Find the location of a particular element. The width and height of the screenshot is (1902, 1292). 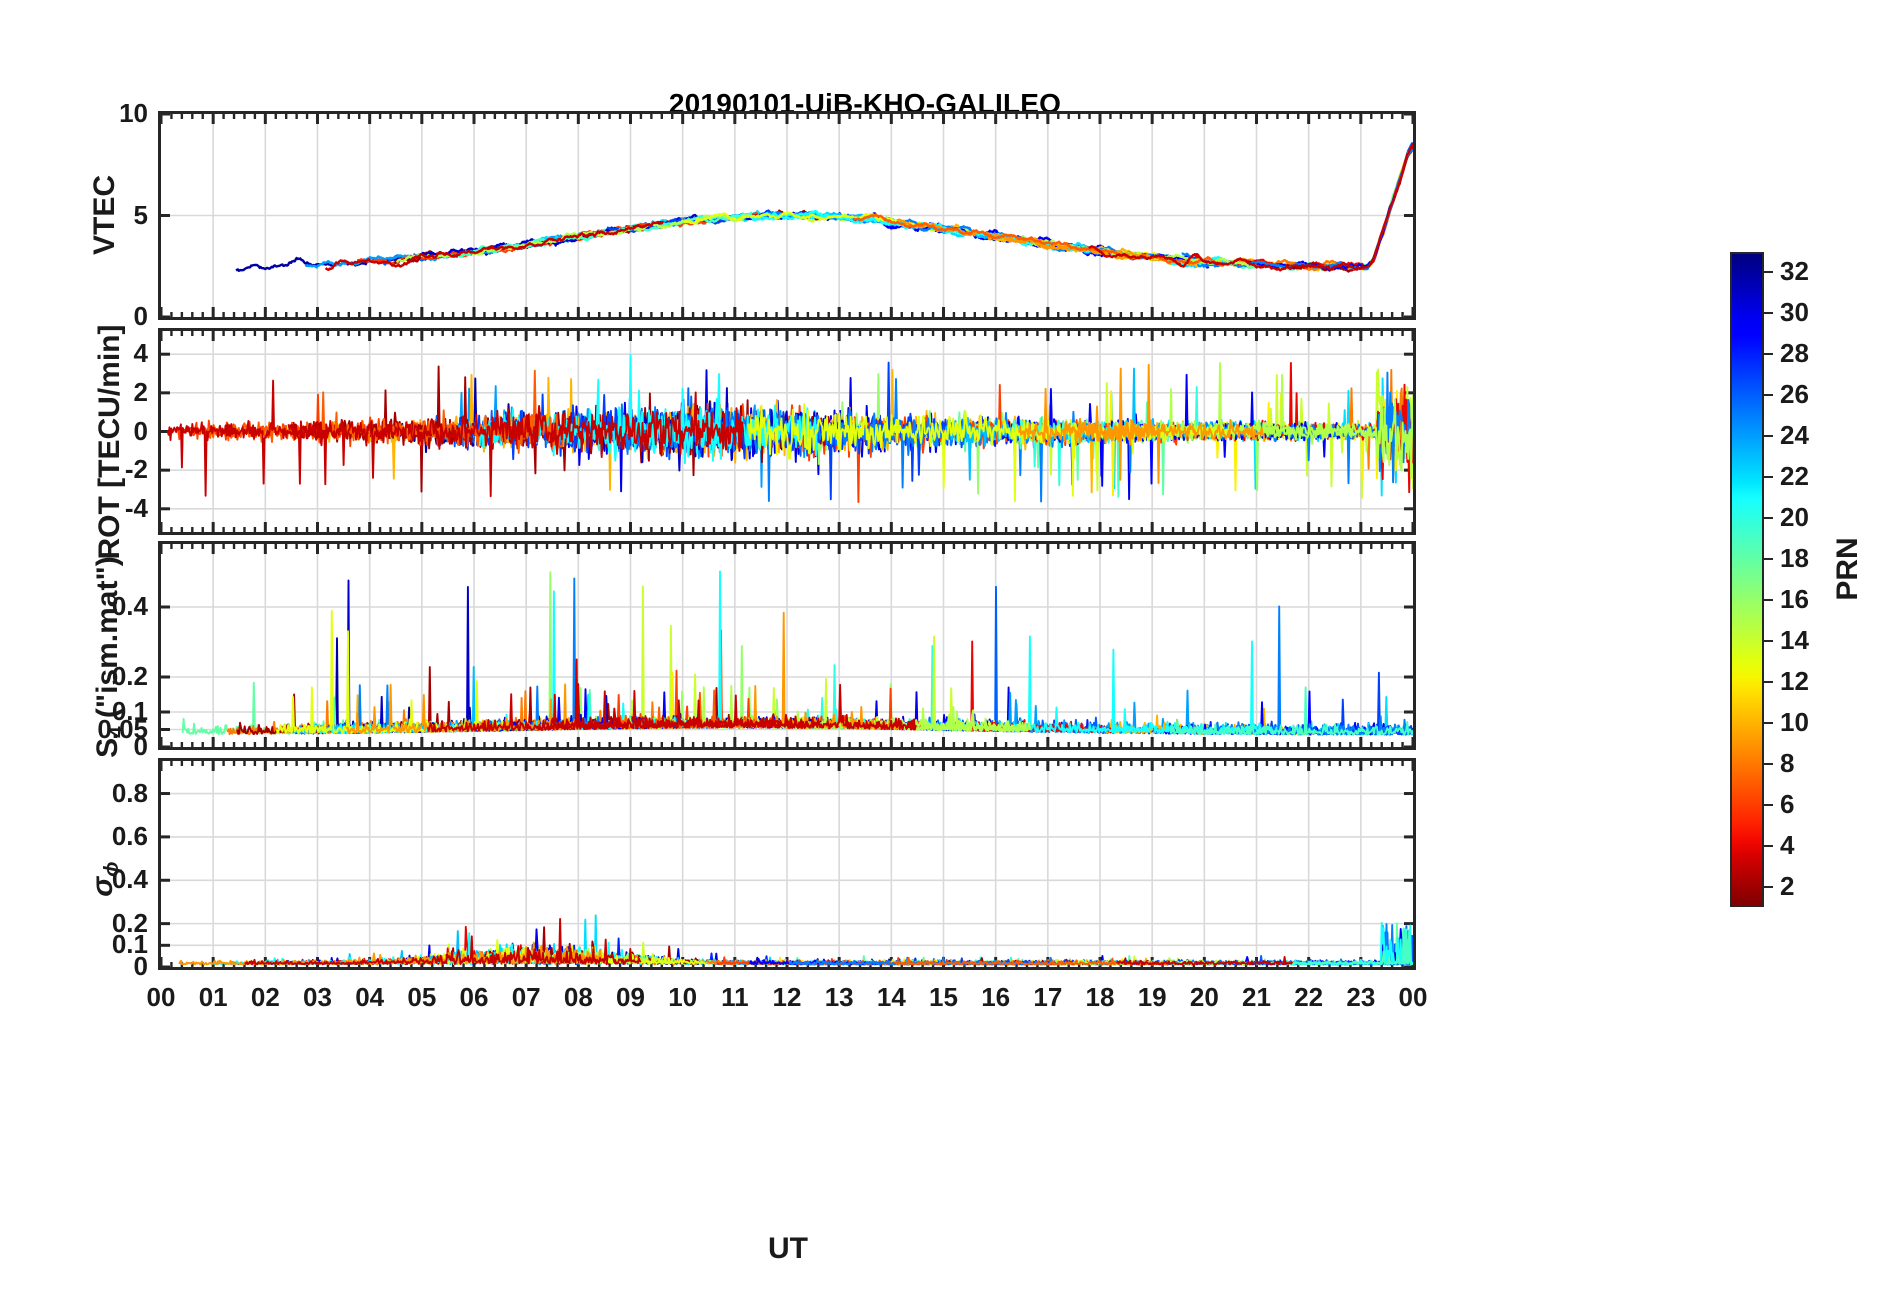

xtick-label: 22 is located at coordinates (1309, 997).